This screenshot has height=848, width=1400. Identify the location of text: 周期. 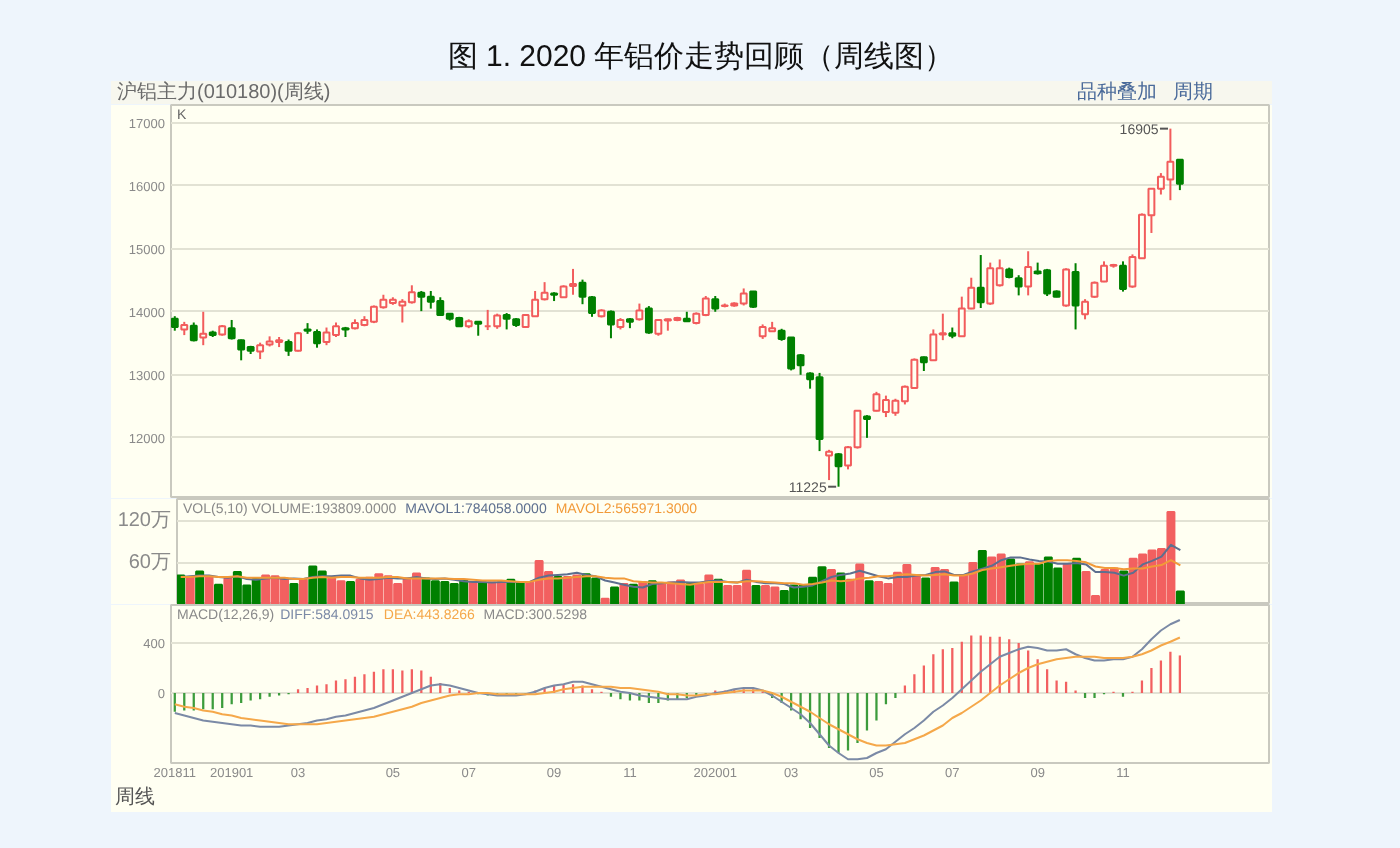
(1193, 92).